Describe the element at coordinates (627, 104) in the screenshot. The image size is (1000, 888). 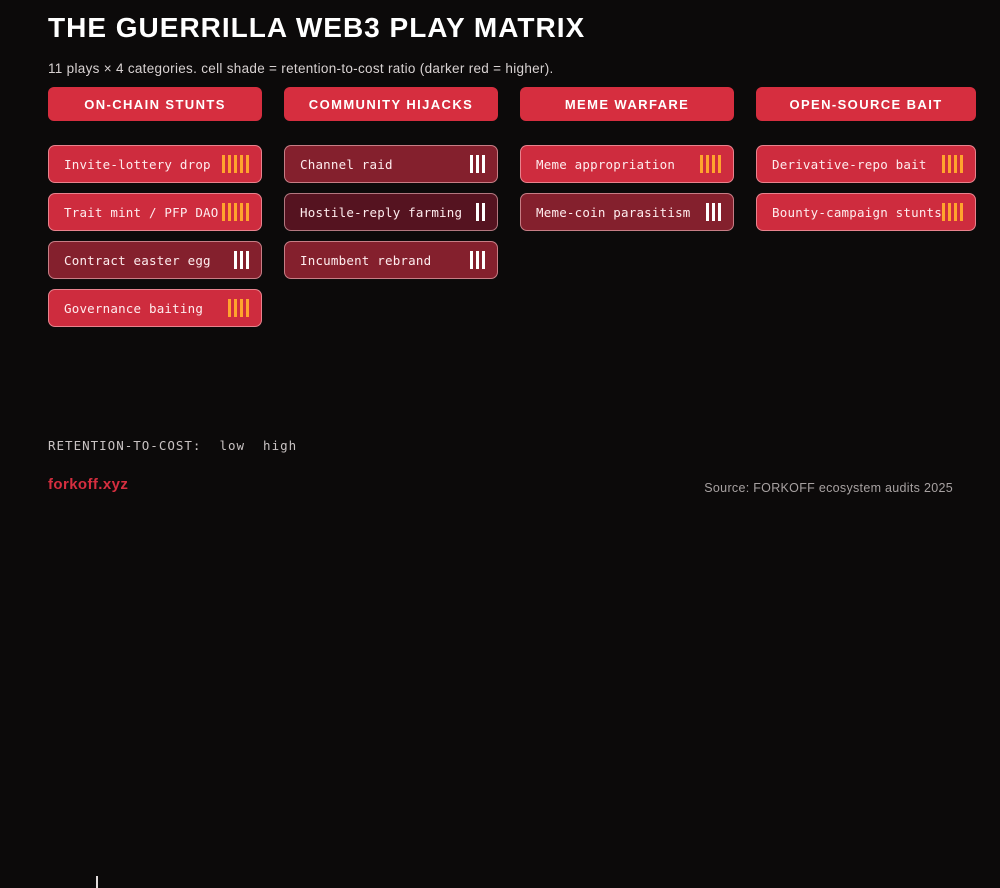
I see `category-header: MEME WARFARE` at that location.